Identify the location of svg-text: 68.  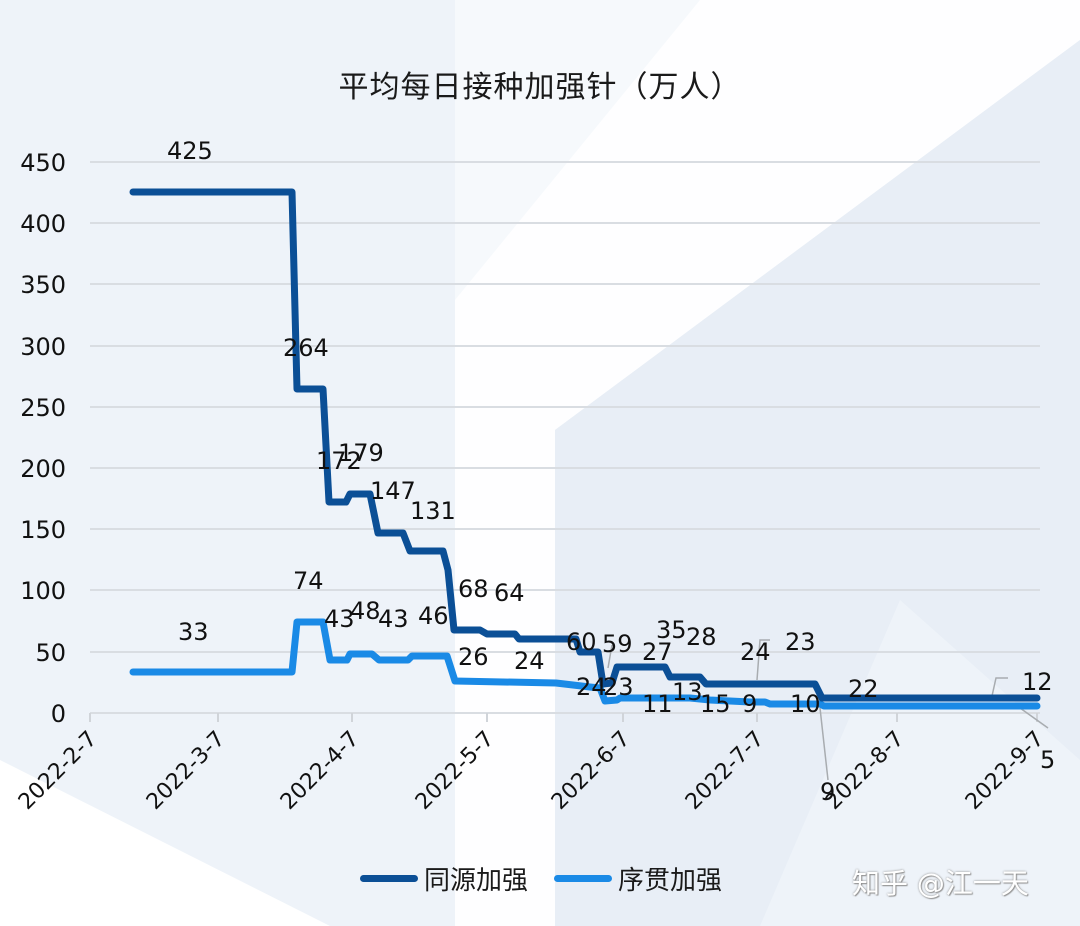
(473, 589).